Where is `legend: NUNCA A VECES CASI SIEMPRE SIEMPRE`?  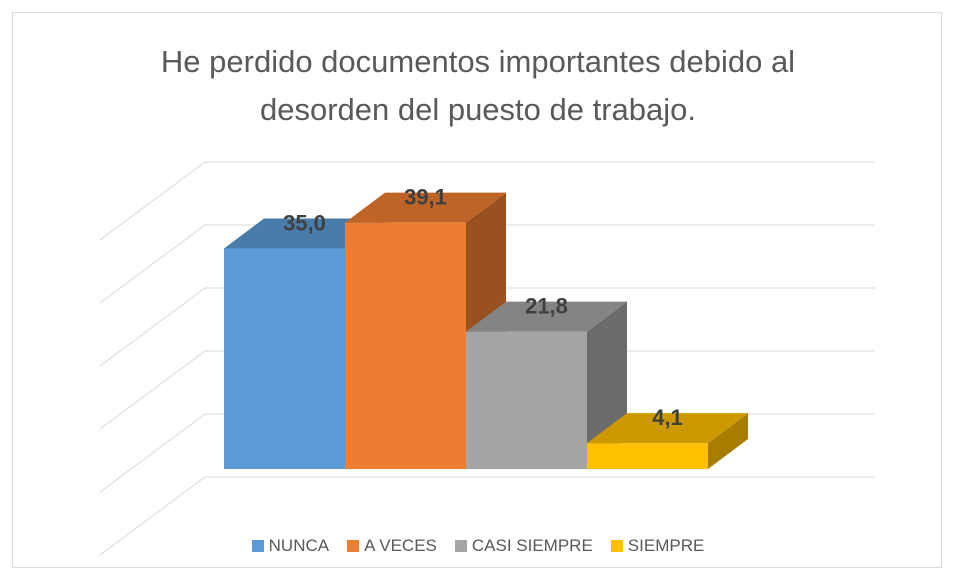 legend: NUNCA A VECES CASI SIEMPRE SIEMPRE is located at coordinates (478, 546).